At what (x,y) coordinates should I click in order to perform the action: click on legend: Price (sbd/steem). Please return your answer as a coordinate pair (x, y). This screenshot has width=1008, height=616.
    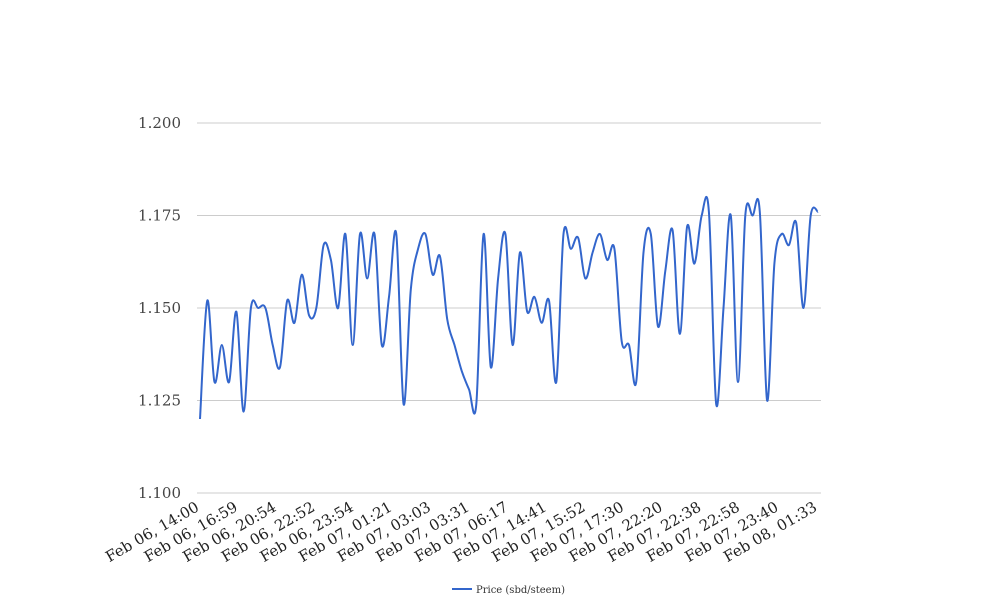
    Looking at the image, I should click on (508, 590).